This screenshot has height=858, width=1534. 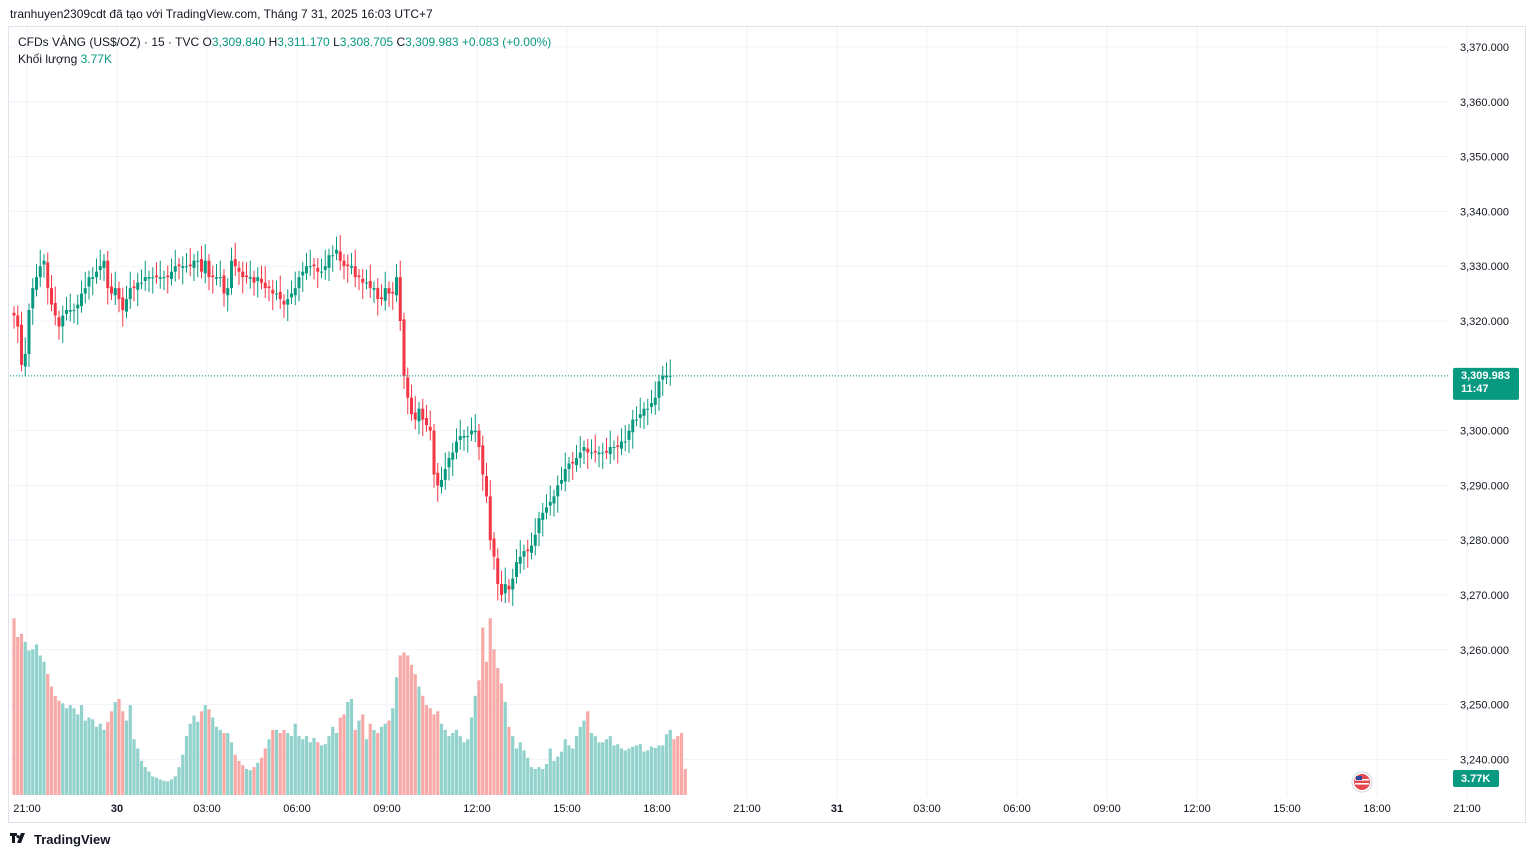 I want to click on volume-label: Khối lượng, so click(x=48, y=59).